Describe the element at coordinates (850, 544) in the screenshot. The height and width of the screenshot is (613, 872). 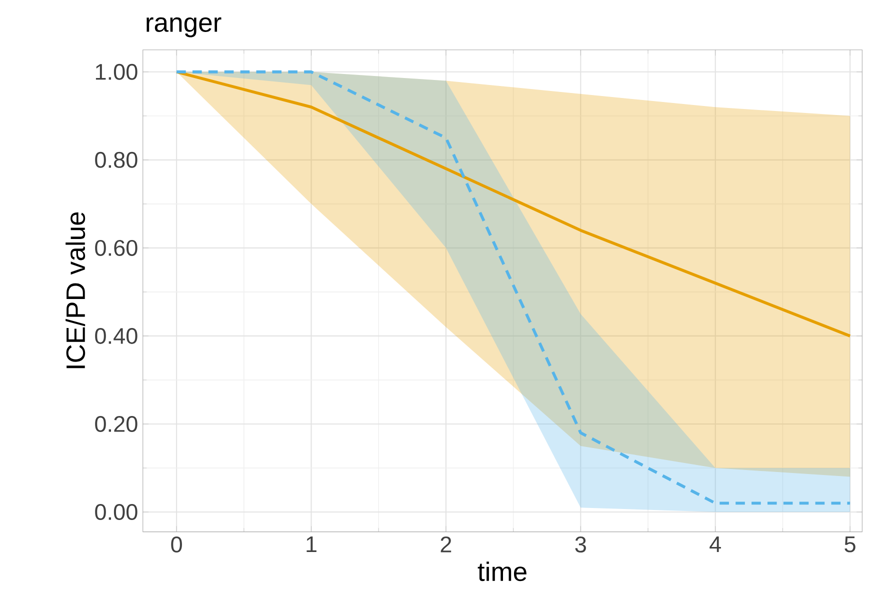
I see `x-tick-label: 5` at that location.